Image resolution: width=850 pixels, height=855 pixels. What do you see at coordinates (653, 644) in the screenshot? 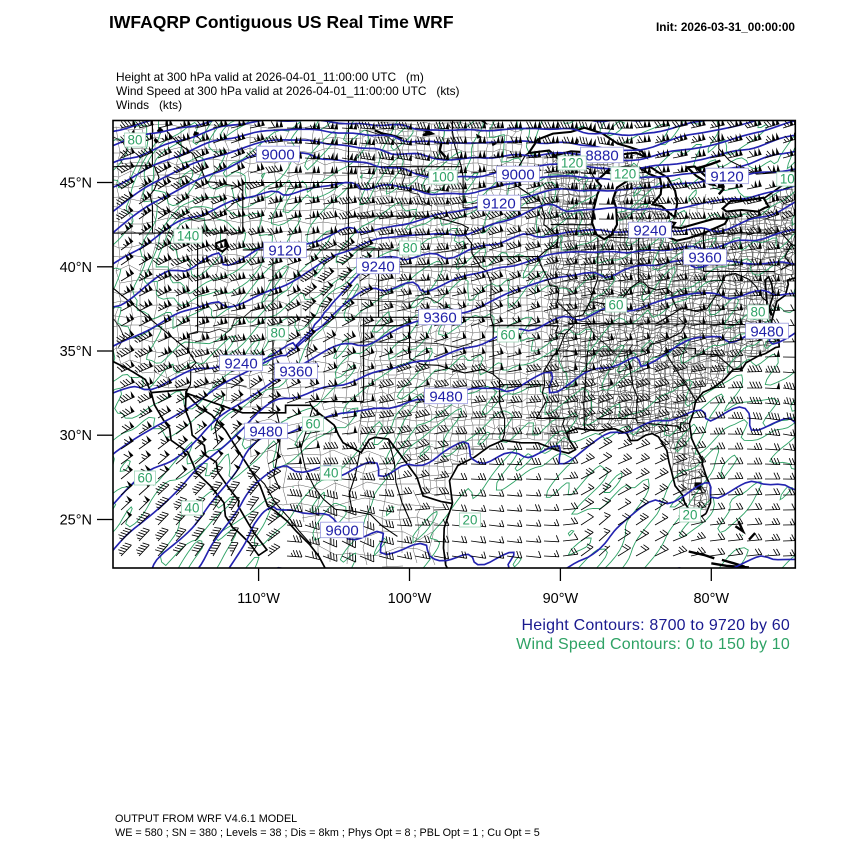
I see `svg-text:Wind Speed Contours: 0 to 150: Wind Speed Contours: 0 to 150 by 10` at bounding box center [653, 644].